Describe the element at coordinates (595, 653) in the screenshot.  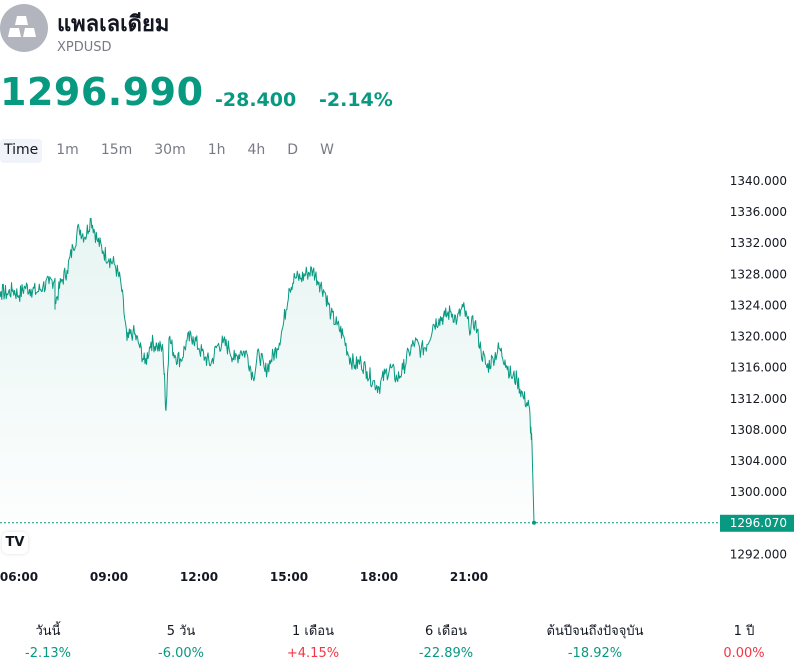
I see `stat-value: -18.92%` at that location.